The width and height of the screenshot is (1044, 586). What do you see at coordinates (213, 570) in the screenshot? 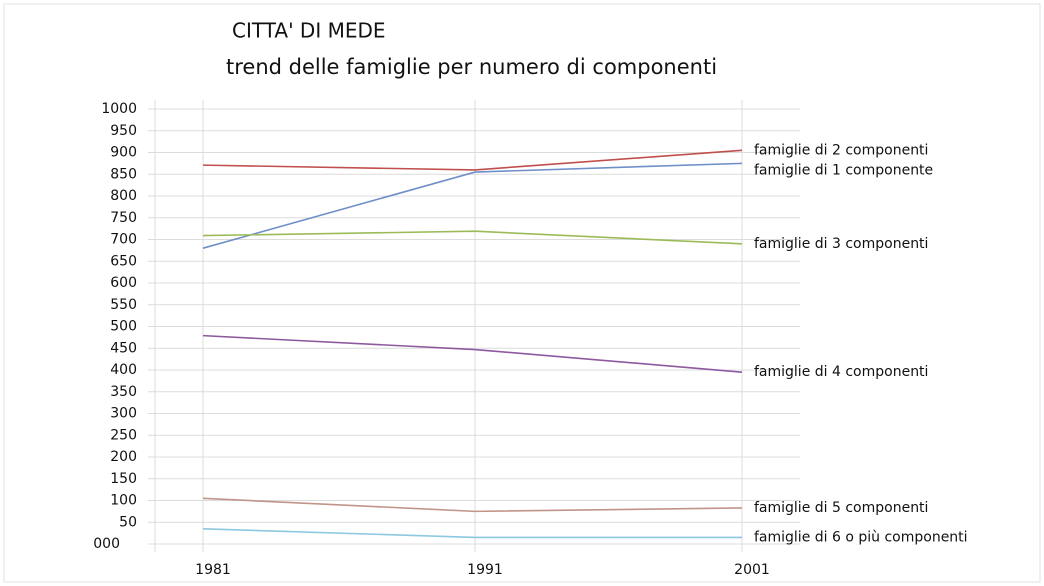
I see `x-tick-label: 1981` at bounding box center [213, 570].